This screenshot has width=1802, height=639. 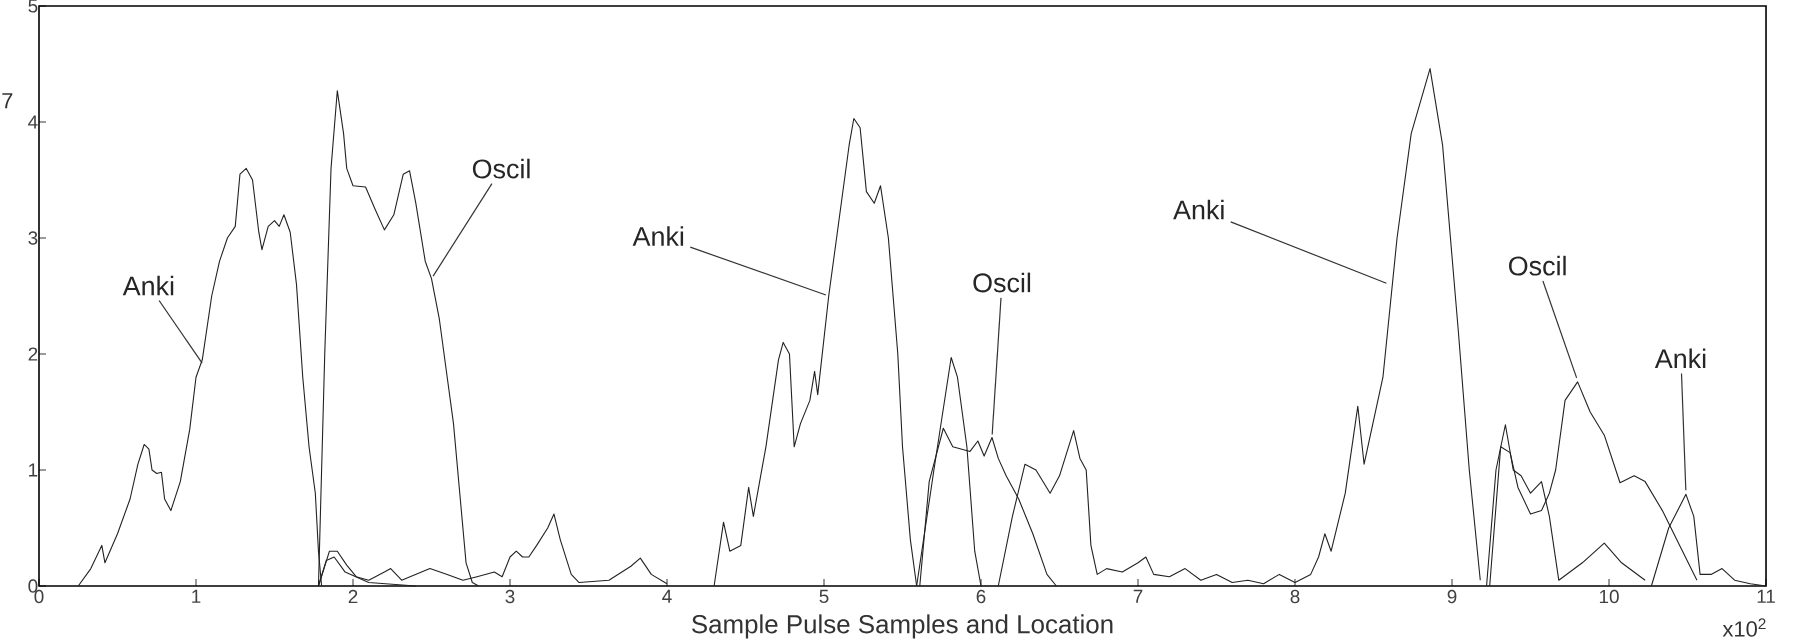 I want to click on y-tick-label: 3, so click(x=33, y=238).